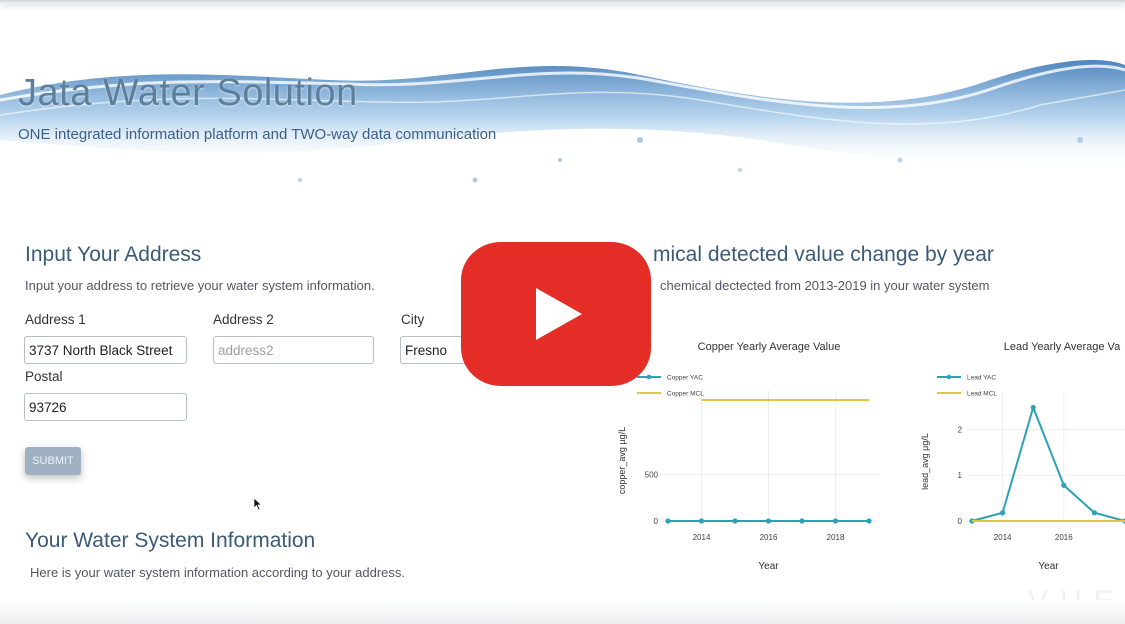 The height and width of the screenshot is (624, 1125). What do you see at coordinates (960, 429) in the screenshot?
I see `chart1-y-tick-label: 2` at bounding box center [960, 429].